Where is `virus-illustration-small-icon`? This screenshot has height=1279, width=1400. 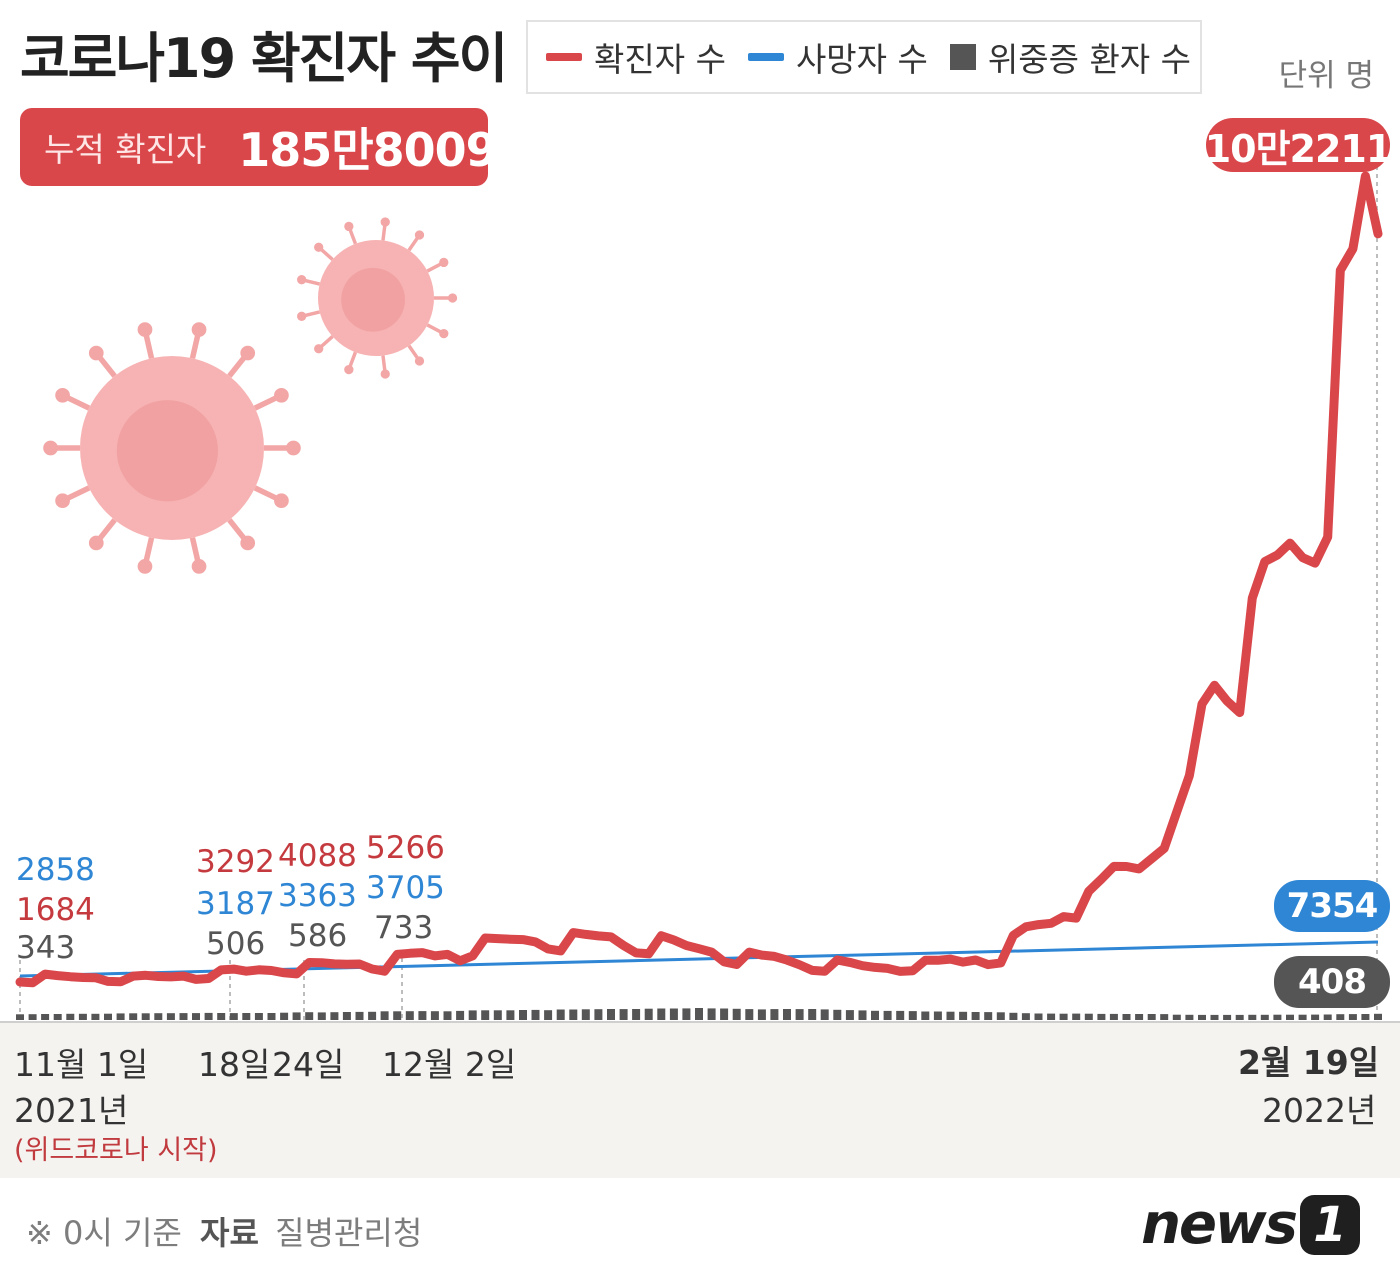
virus-illustration-small-icon is located at coordinates (377, 298).